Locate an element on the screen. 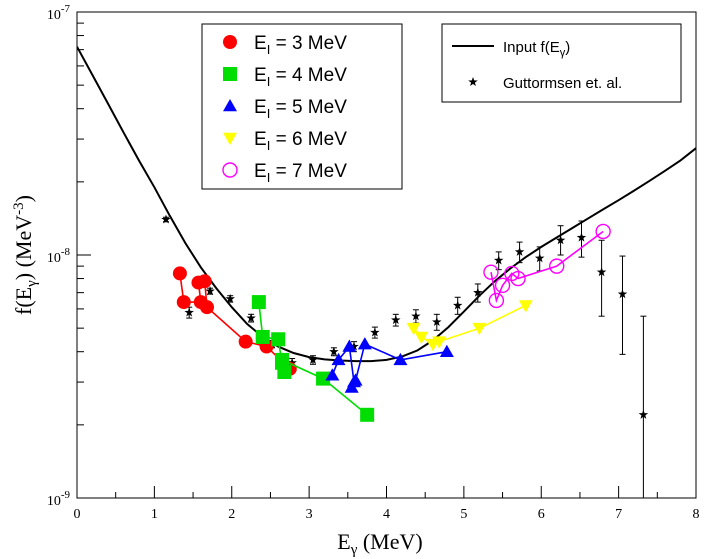 Image resolution: width=706 pixels, height=559 pixels. x-tick-label: 5 is located at coordinates (463, 514).